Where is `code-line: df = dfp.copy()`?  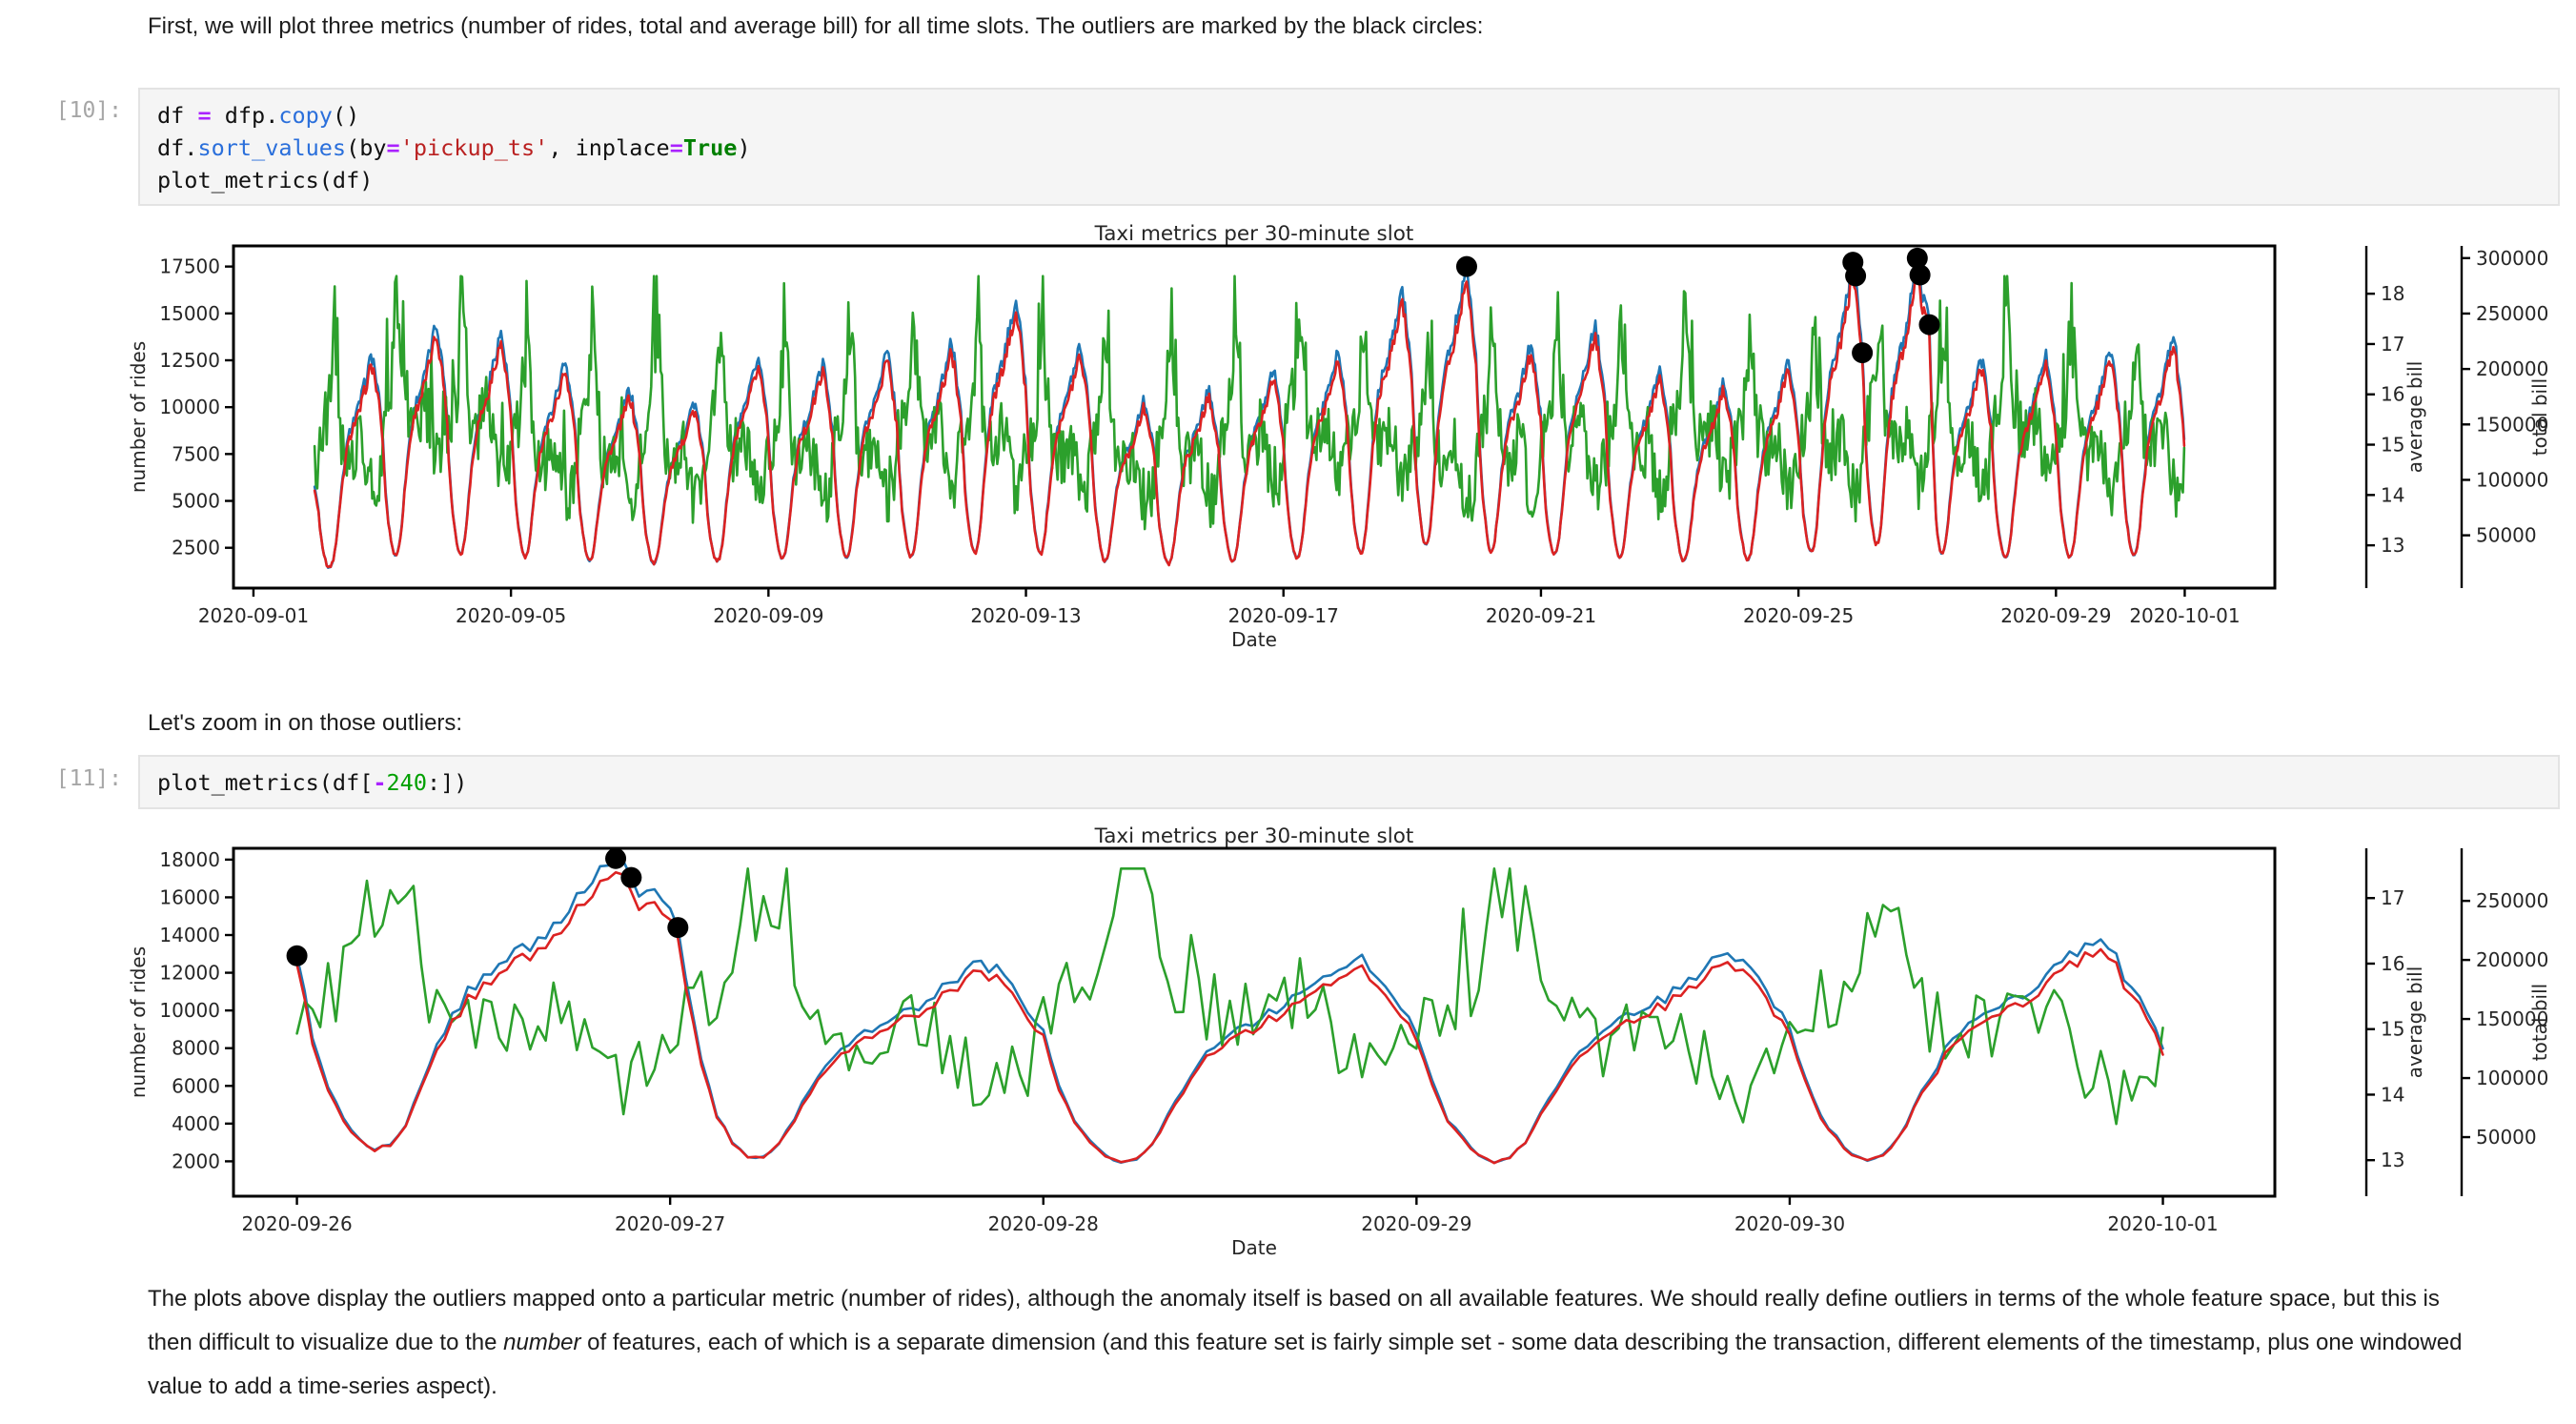
code-line: df = dfp.copy() is located at coordinates (258, 115).